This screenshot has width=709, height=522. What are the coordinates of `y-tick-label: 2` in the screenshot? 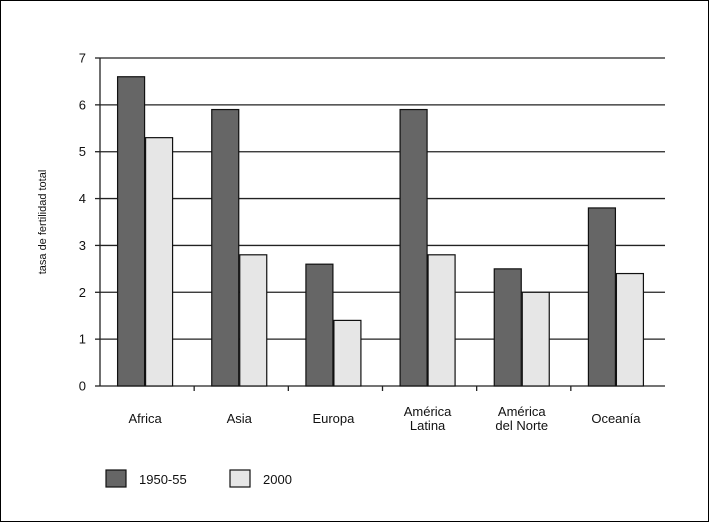 It's located at (82, 292).